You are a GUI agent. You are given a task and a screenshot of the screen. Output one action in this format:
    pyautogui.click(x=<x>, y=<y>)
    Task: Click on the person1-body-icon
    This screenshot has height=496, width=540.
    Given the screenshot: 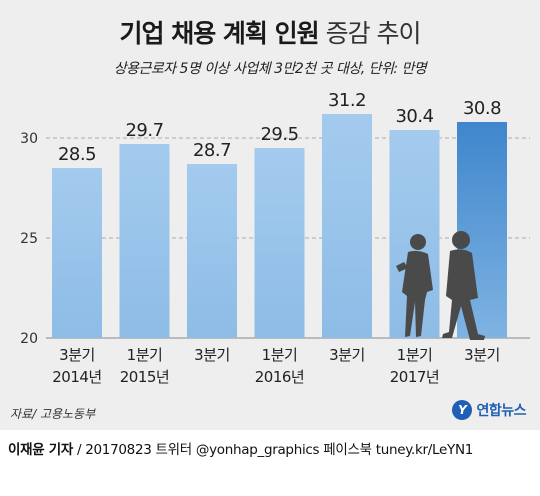 What is the action you would take?
    pyautogui.click(x=417, y=293)
    